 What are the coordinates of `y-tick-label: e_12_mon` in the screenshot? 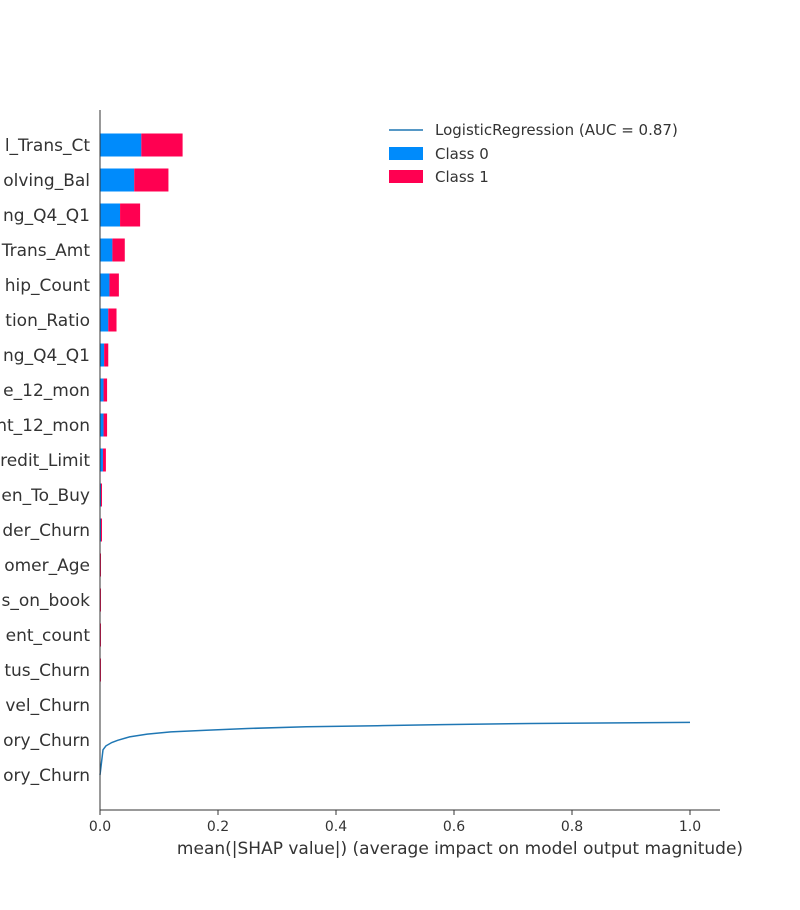 It's located at (46, 391).